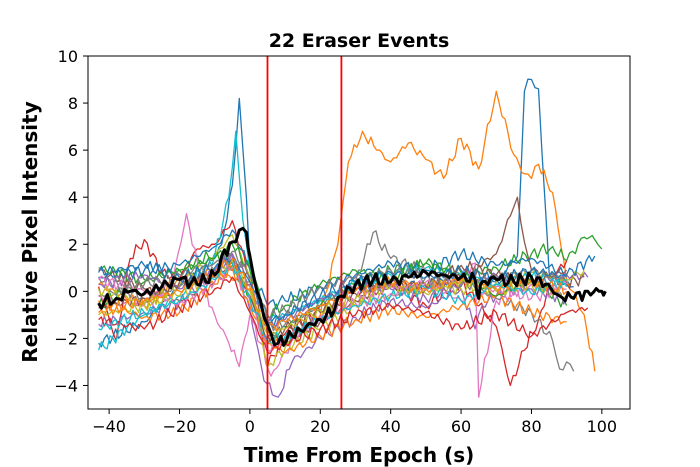 The height and width of the screenshot is (467, 700). I want to click on y-tick-label: 8, so click(73, 103).